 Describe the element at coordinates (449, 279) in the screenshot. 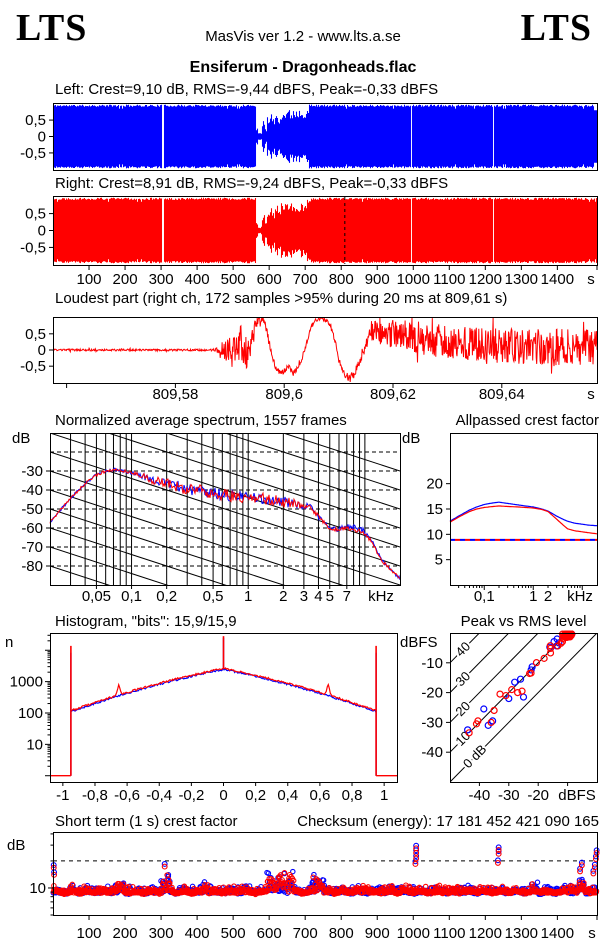

I see `svg-text: 1100` at that location.